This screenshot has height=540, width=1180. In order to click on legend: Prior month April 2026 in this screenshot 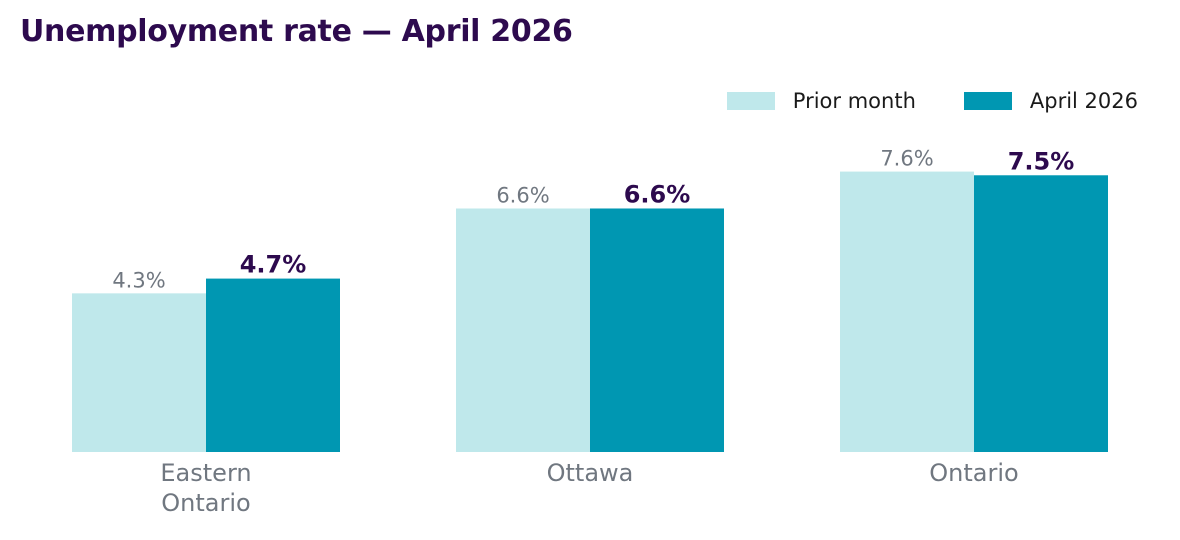, I will do `click(908, 101)`.